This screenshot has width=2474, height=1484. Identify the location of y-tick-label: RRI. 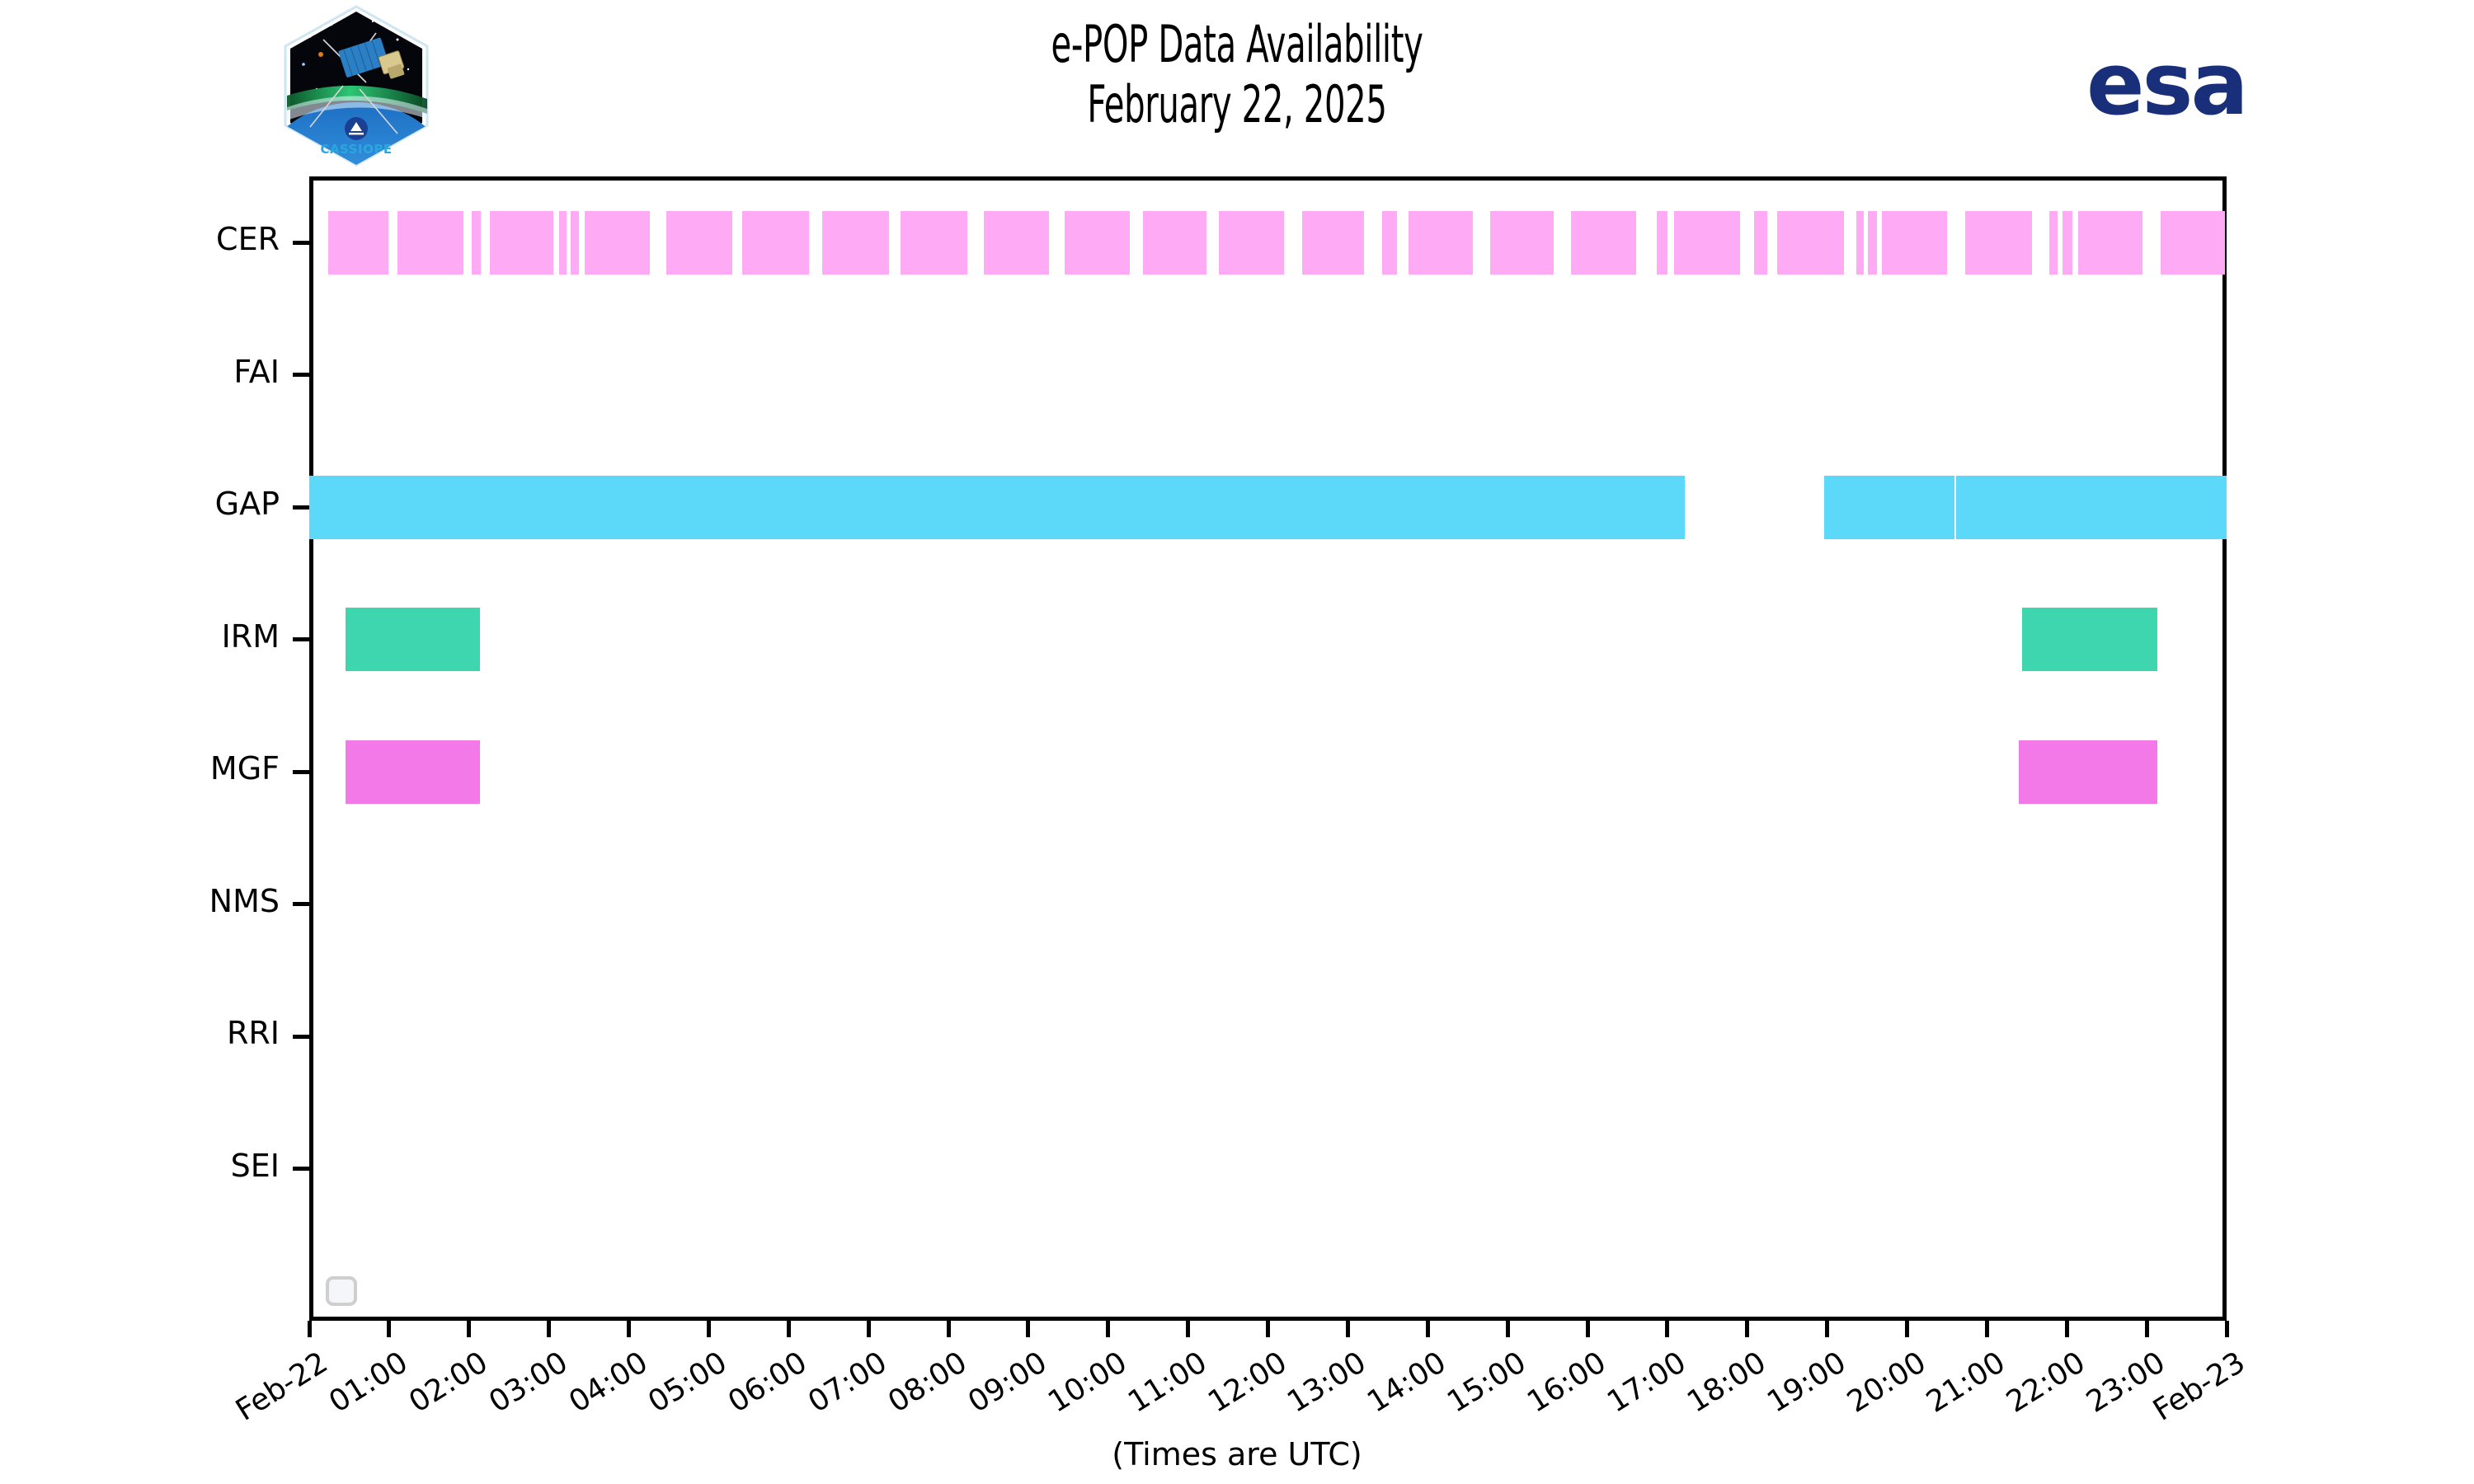
(253, 1033).